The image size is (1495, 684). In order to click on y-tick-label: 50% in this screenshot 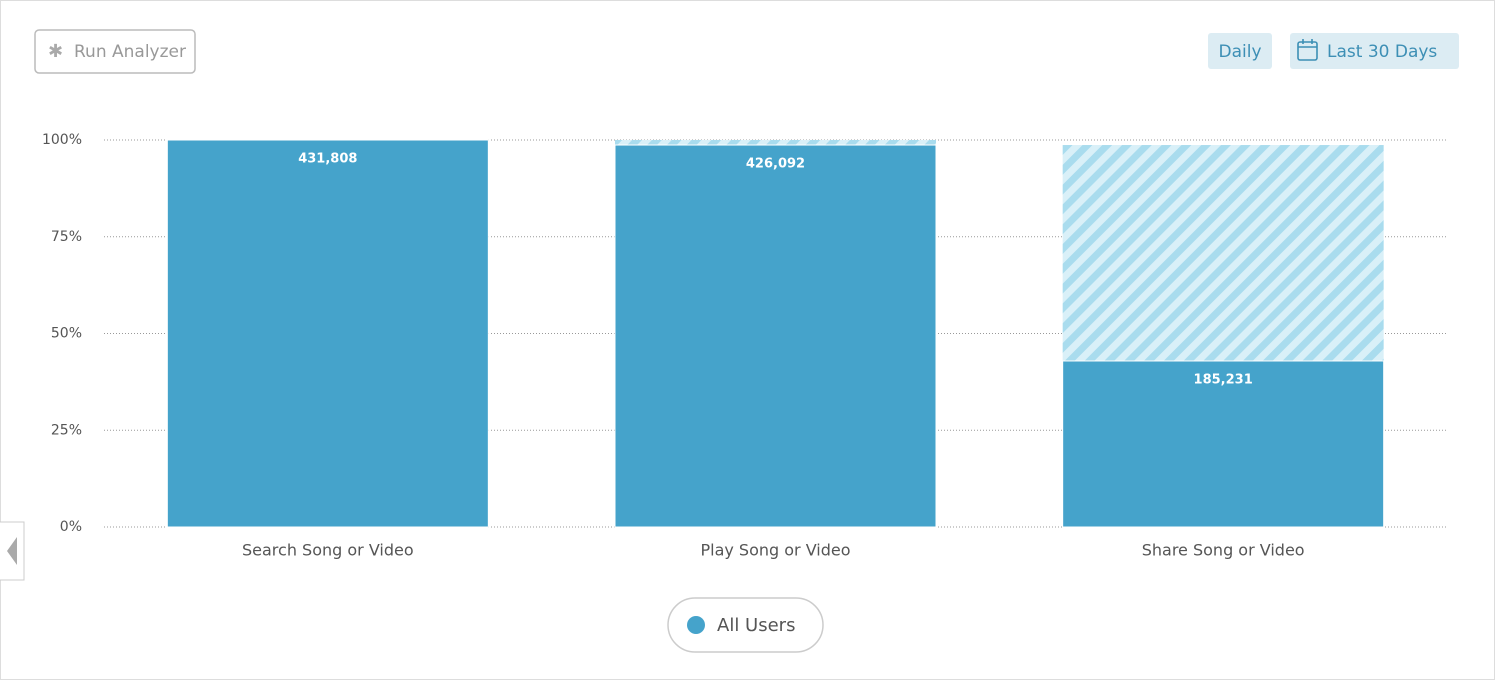, I will do `click(66, 334)`.